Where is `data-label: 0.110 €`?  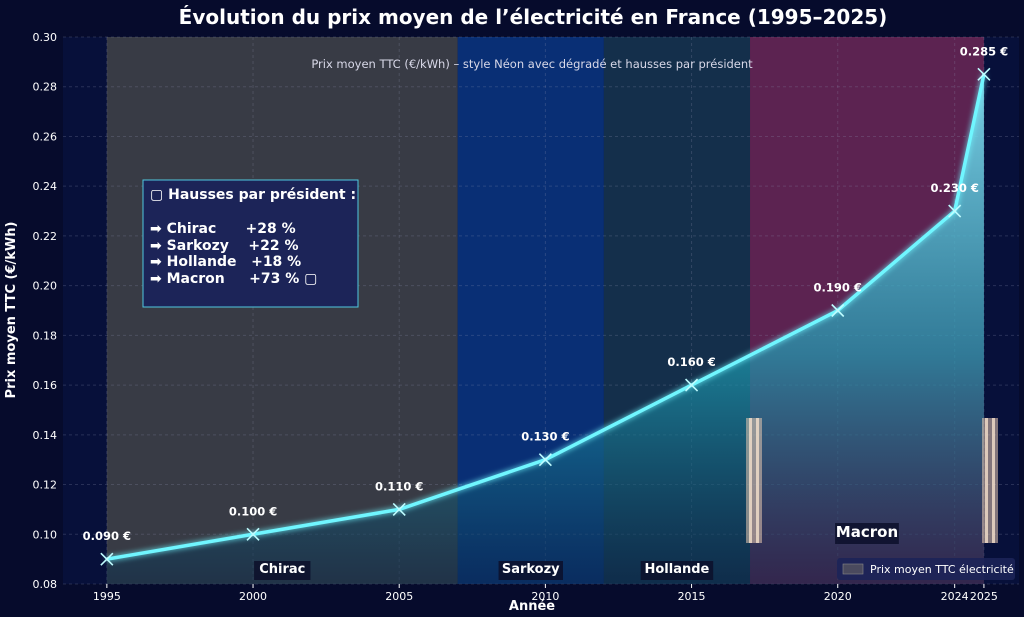
data-label: 0.110 € is located at coordinates (399, 486).